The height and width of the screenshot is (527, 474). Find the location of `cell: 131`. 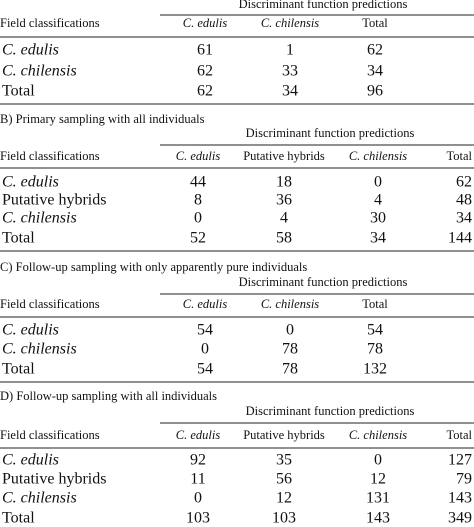

cell: 131 is located at coordinates (378, 498).